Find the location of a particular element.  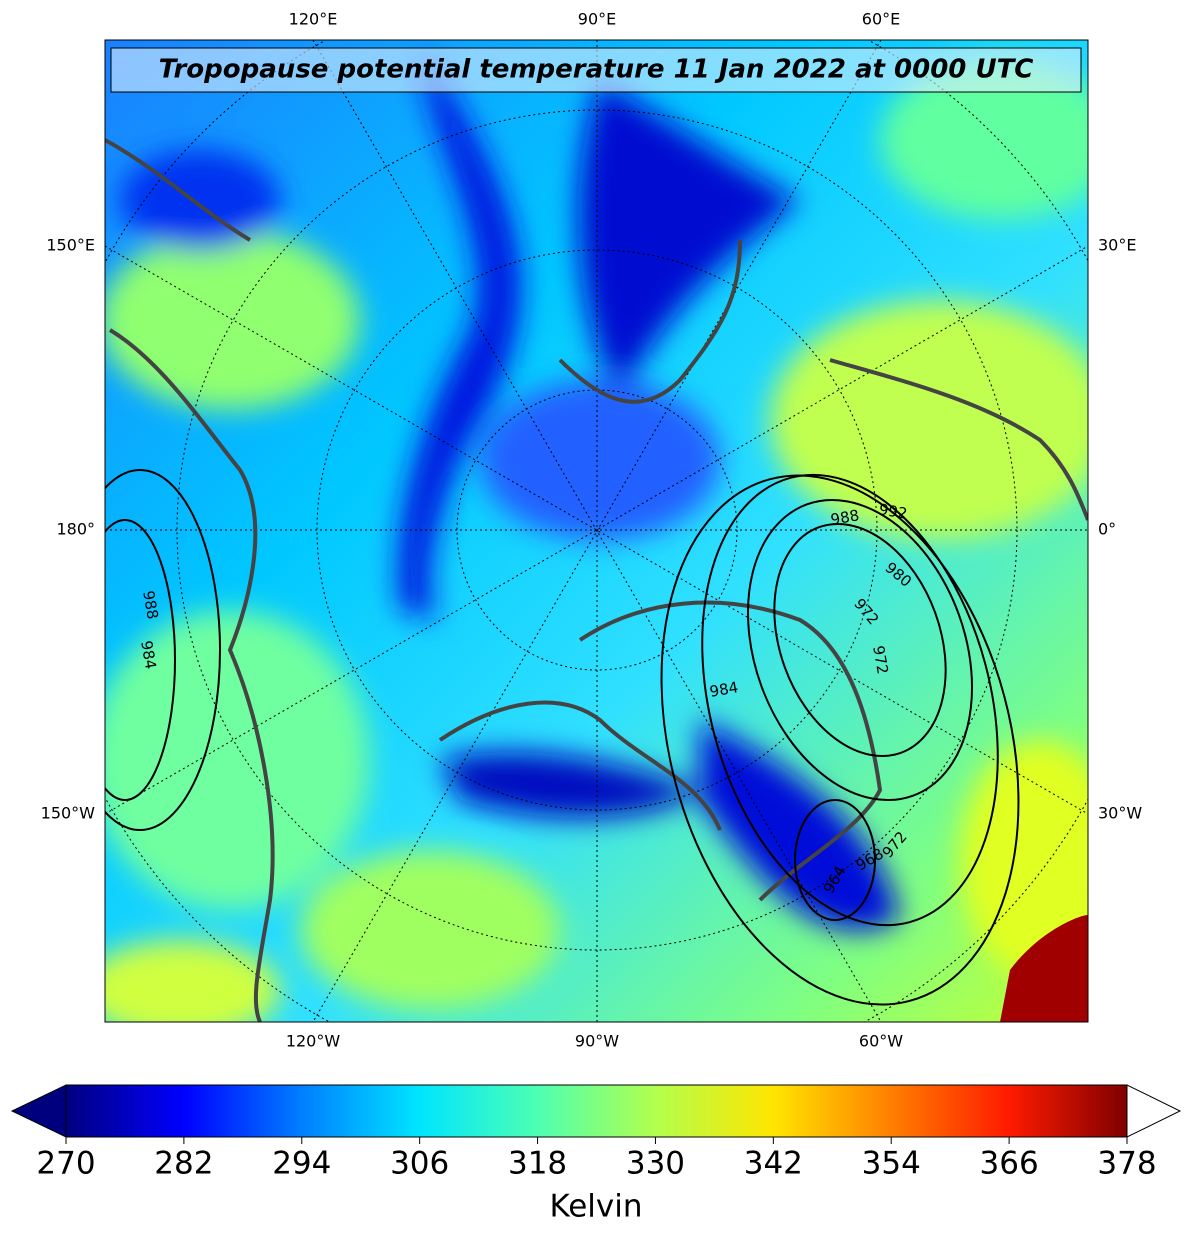

colorbar-tick-label: 306 is located at coordinates (419, 1164).